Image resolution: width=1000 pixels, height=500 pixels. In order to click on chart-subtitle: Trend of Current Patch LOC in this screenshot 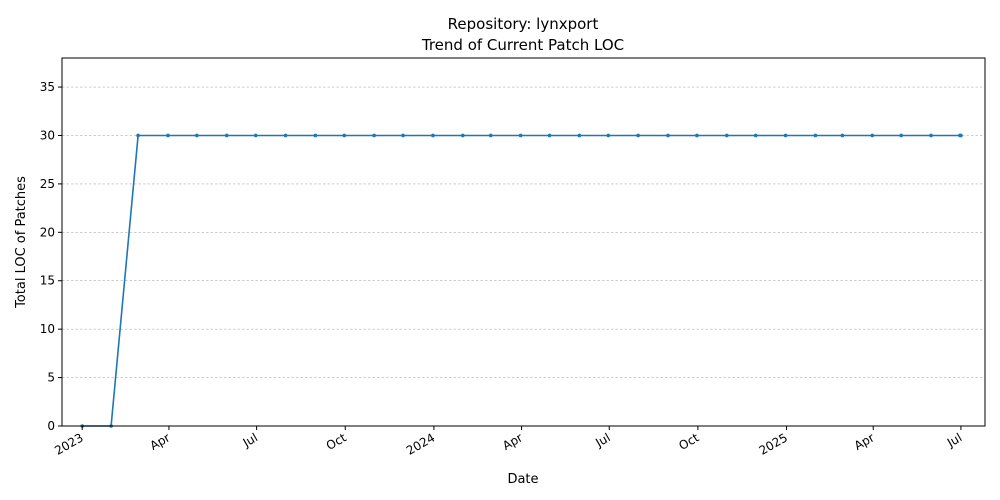, I will do `click(522, 45)`.